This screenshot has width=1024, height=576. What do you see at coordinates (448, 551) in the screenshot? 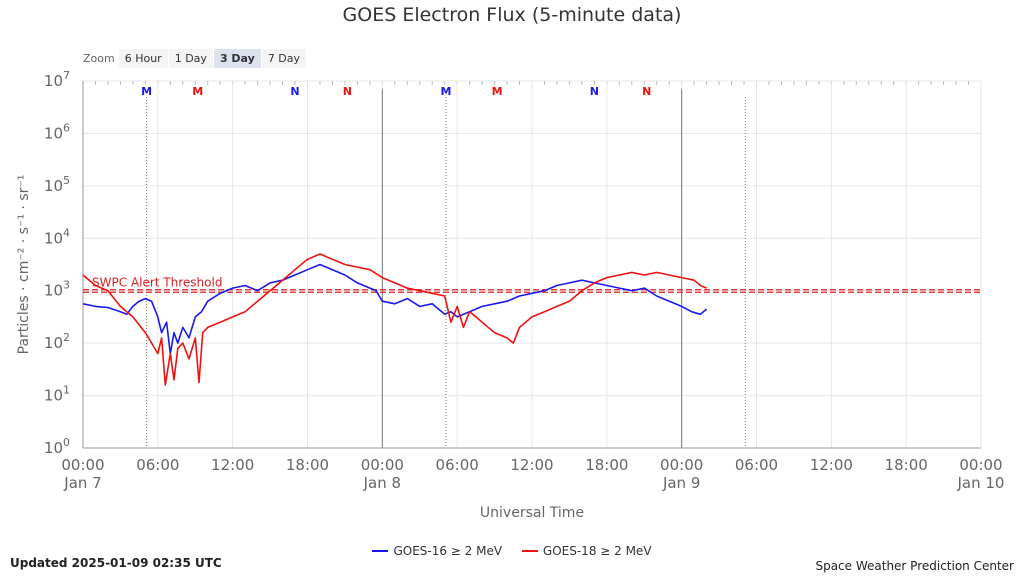
I see `legend-label-goes16: GOES-16 ≥ 2 MeV` at bounding box center [448, 551].